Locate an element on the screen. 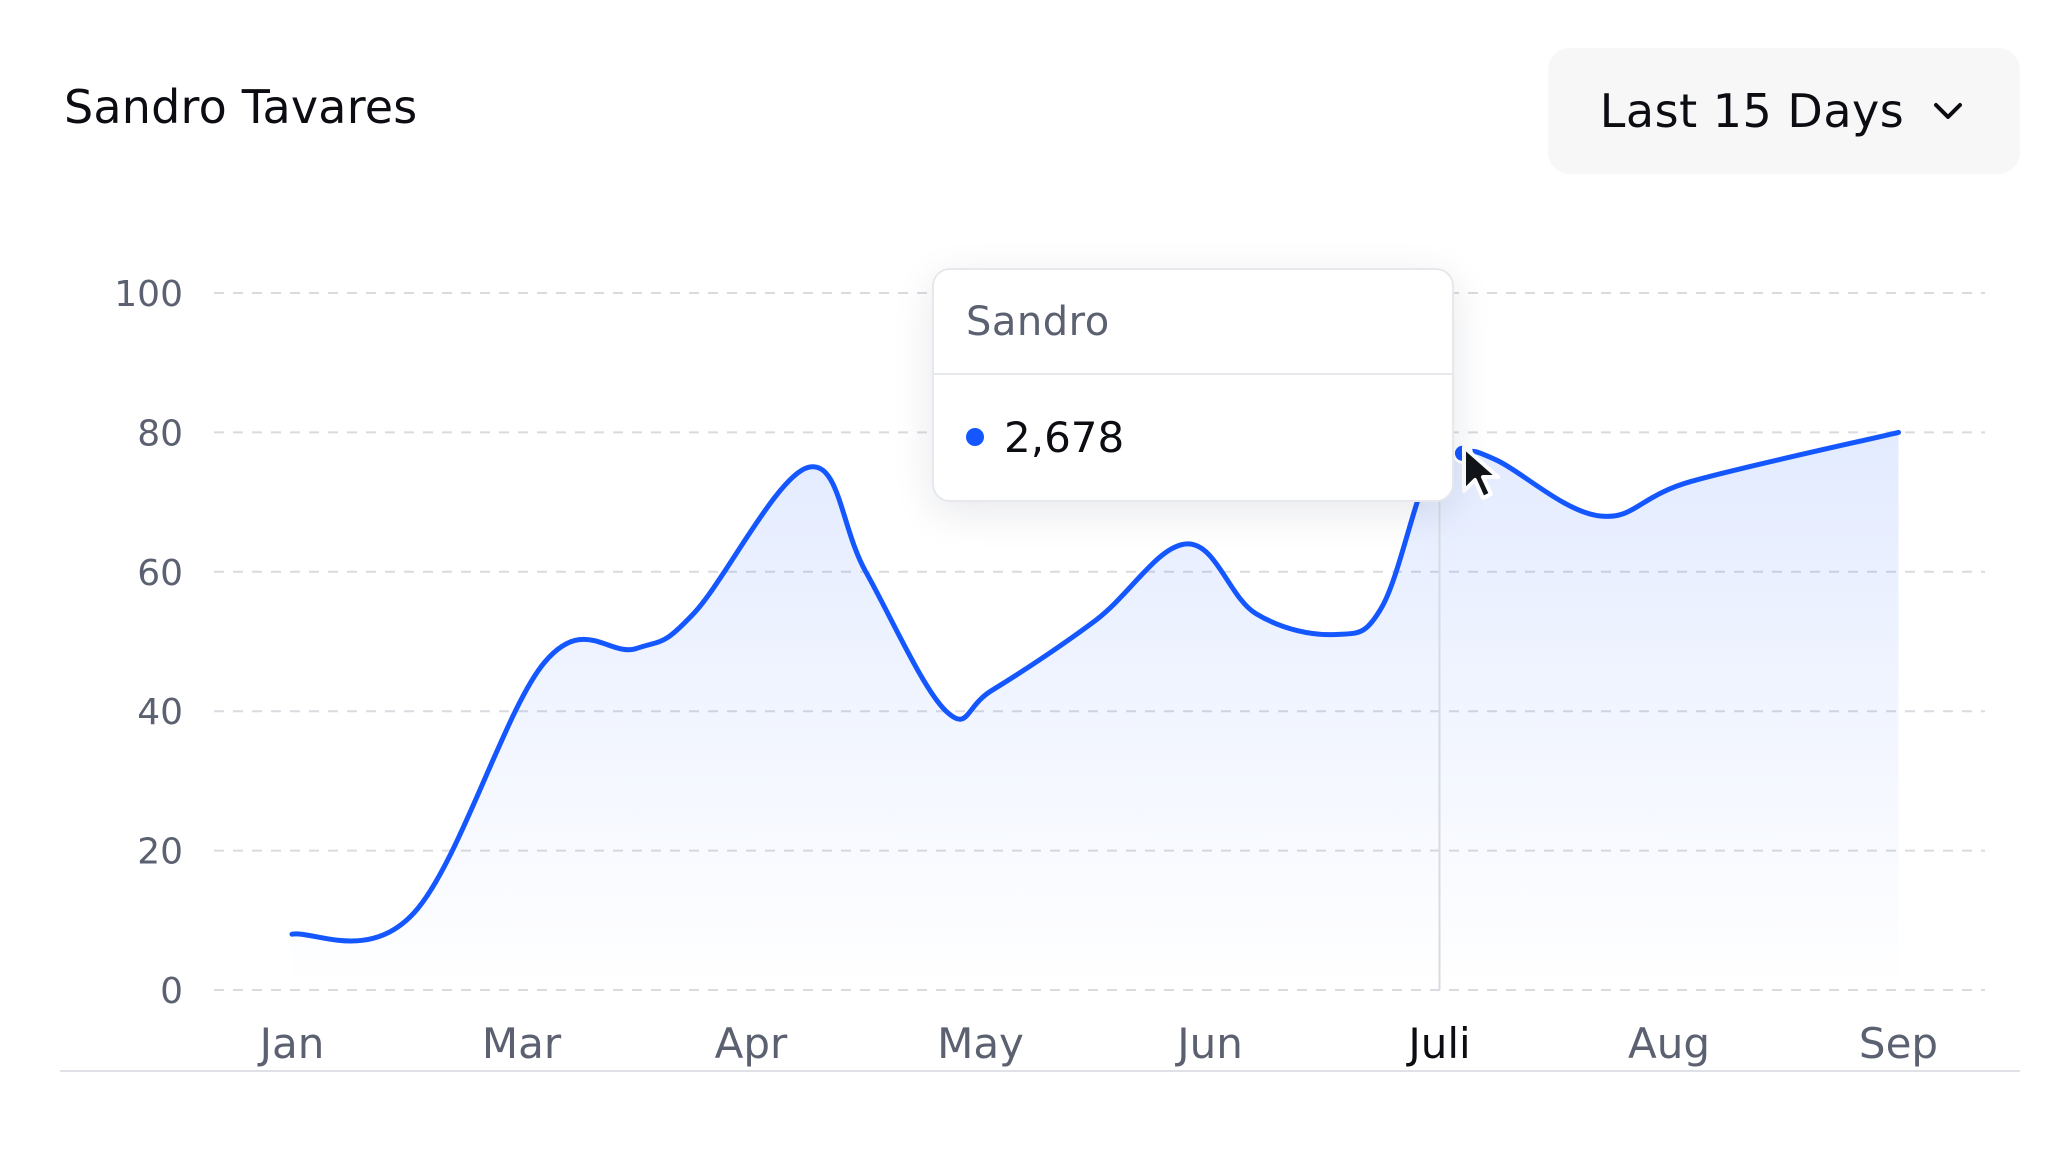 The width and height of the screenshot is (2064, 1172). x-tick-label: May is located at coordinates (980, 1043).